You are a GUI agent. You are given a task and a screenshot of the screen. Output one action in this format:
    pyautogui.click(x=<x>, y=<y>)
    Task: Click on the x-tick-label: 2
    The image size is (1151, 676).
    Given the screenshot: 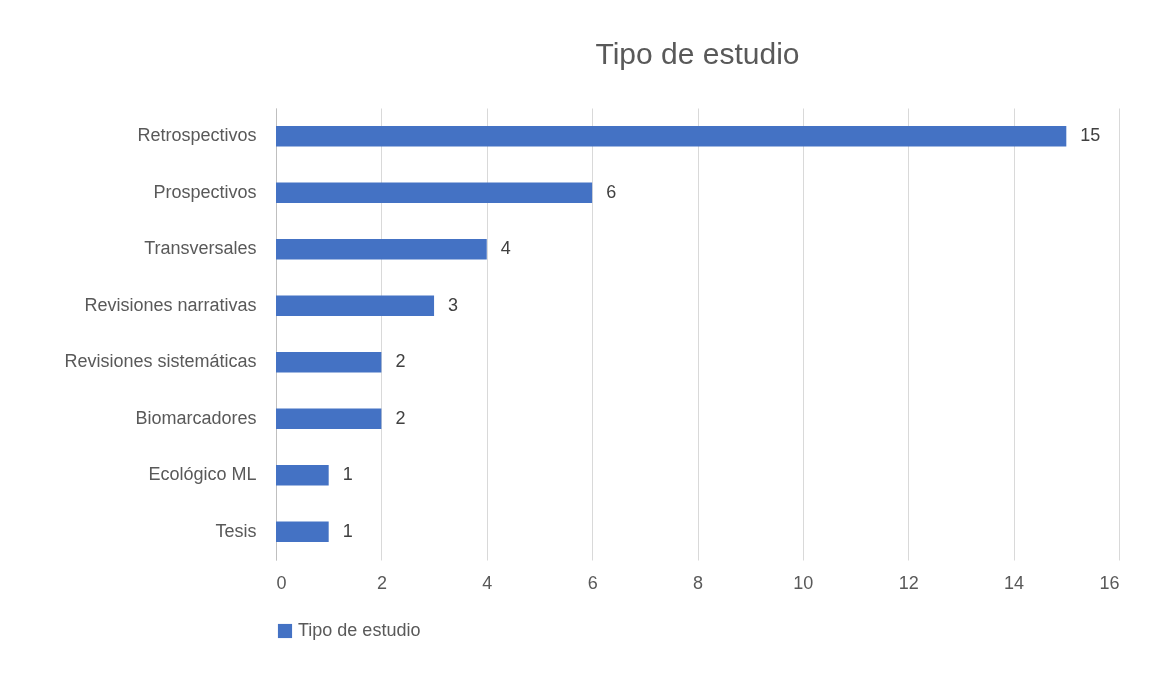 What is the action you would take?
    pyautogui.click(x=381, y=582)
    